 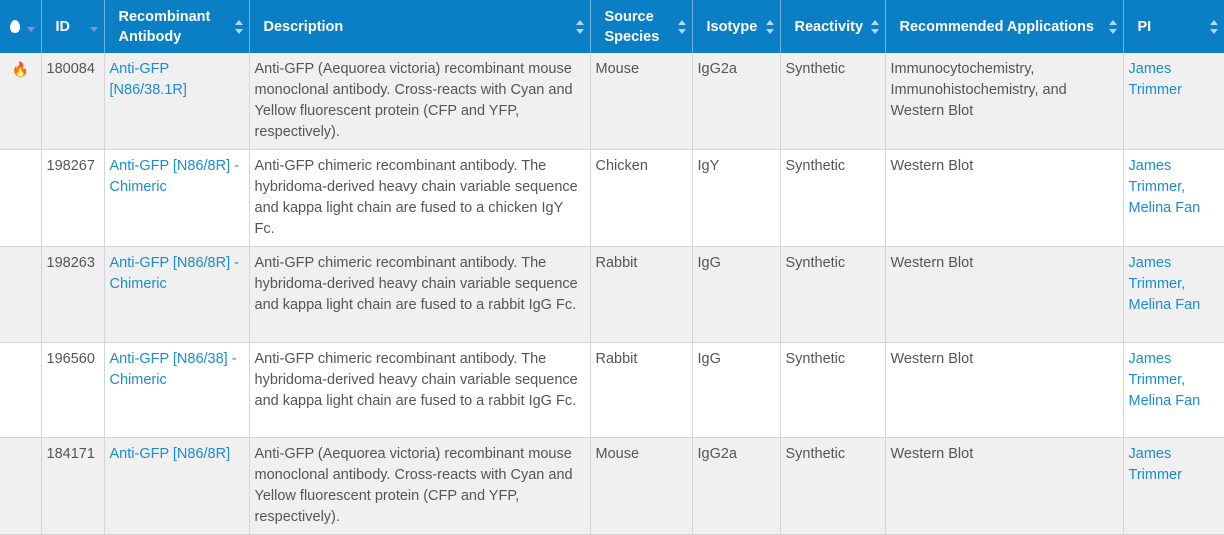 What do you see at coordinates (736, 26) in the screenshot?
I see `column-header-isotype: Isotype` at bounding box center [736, 26].